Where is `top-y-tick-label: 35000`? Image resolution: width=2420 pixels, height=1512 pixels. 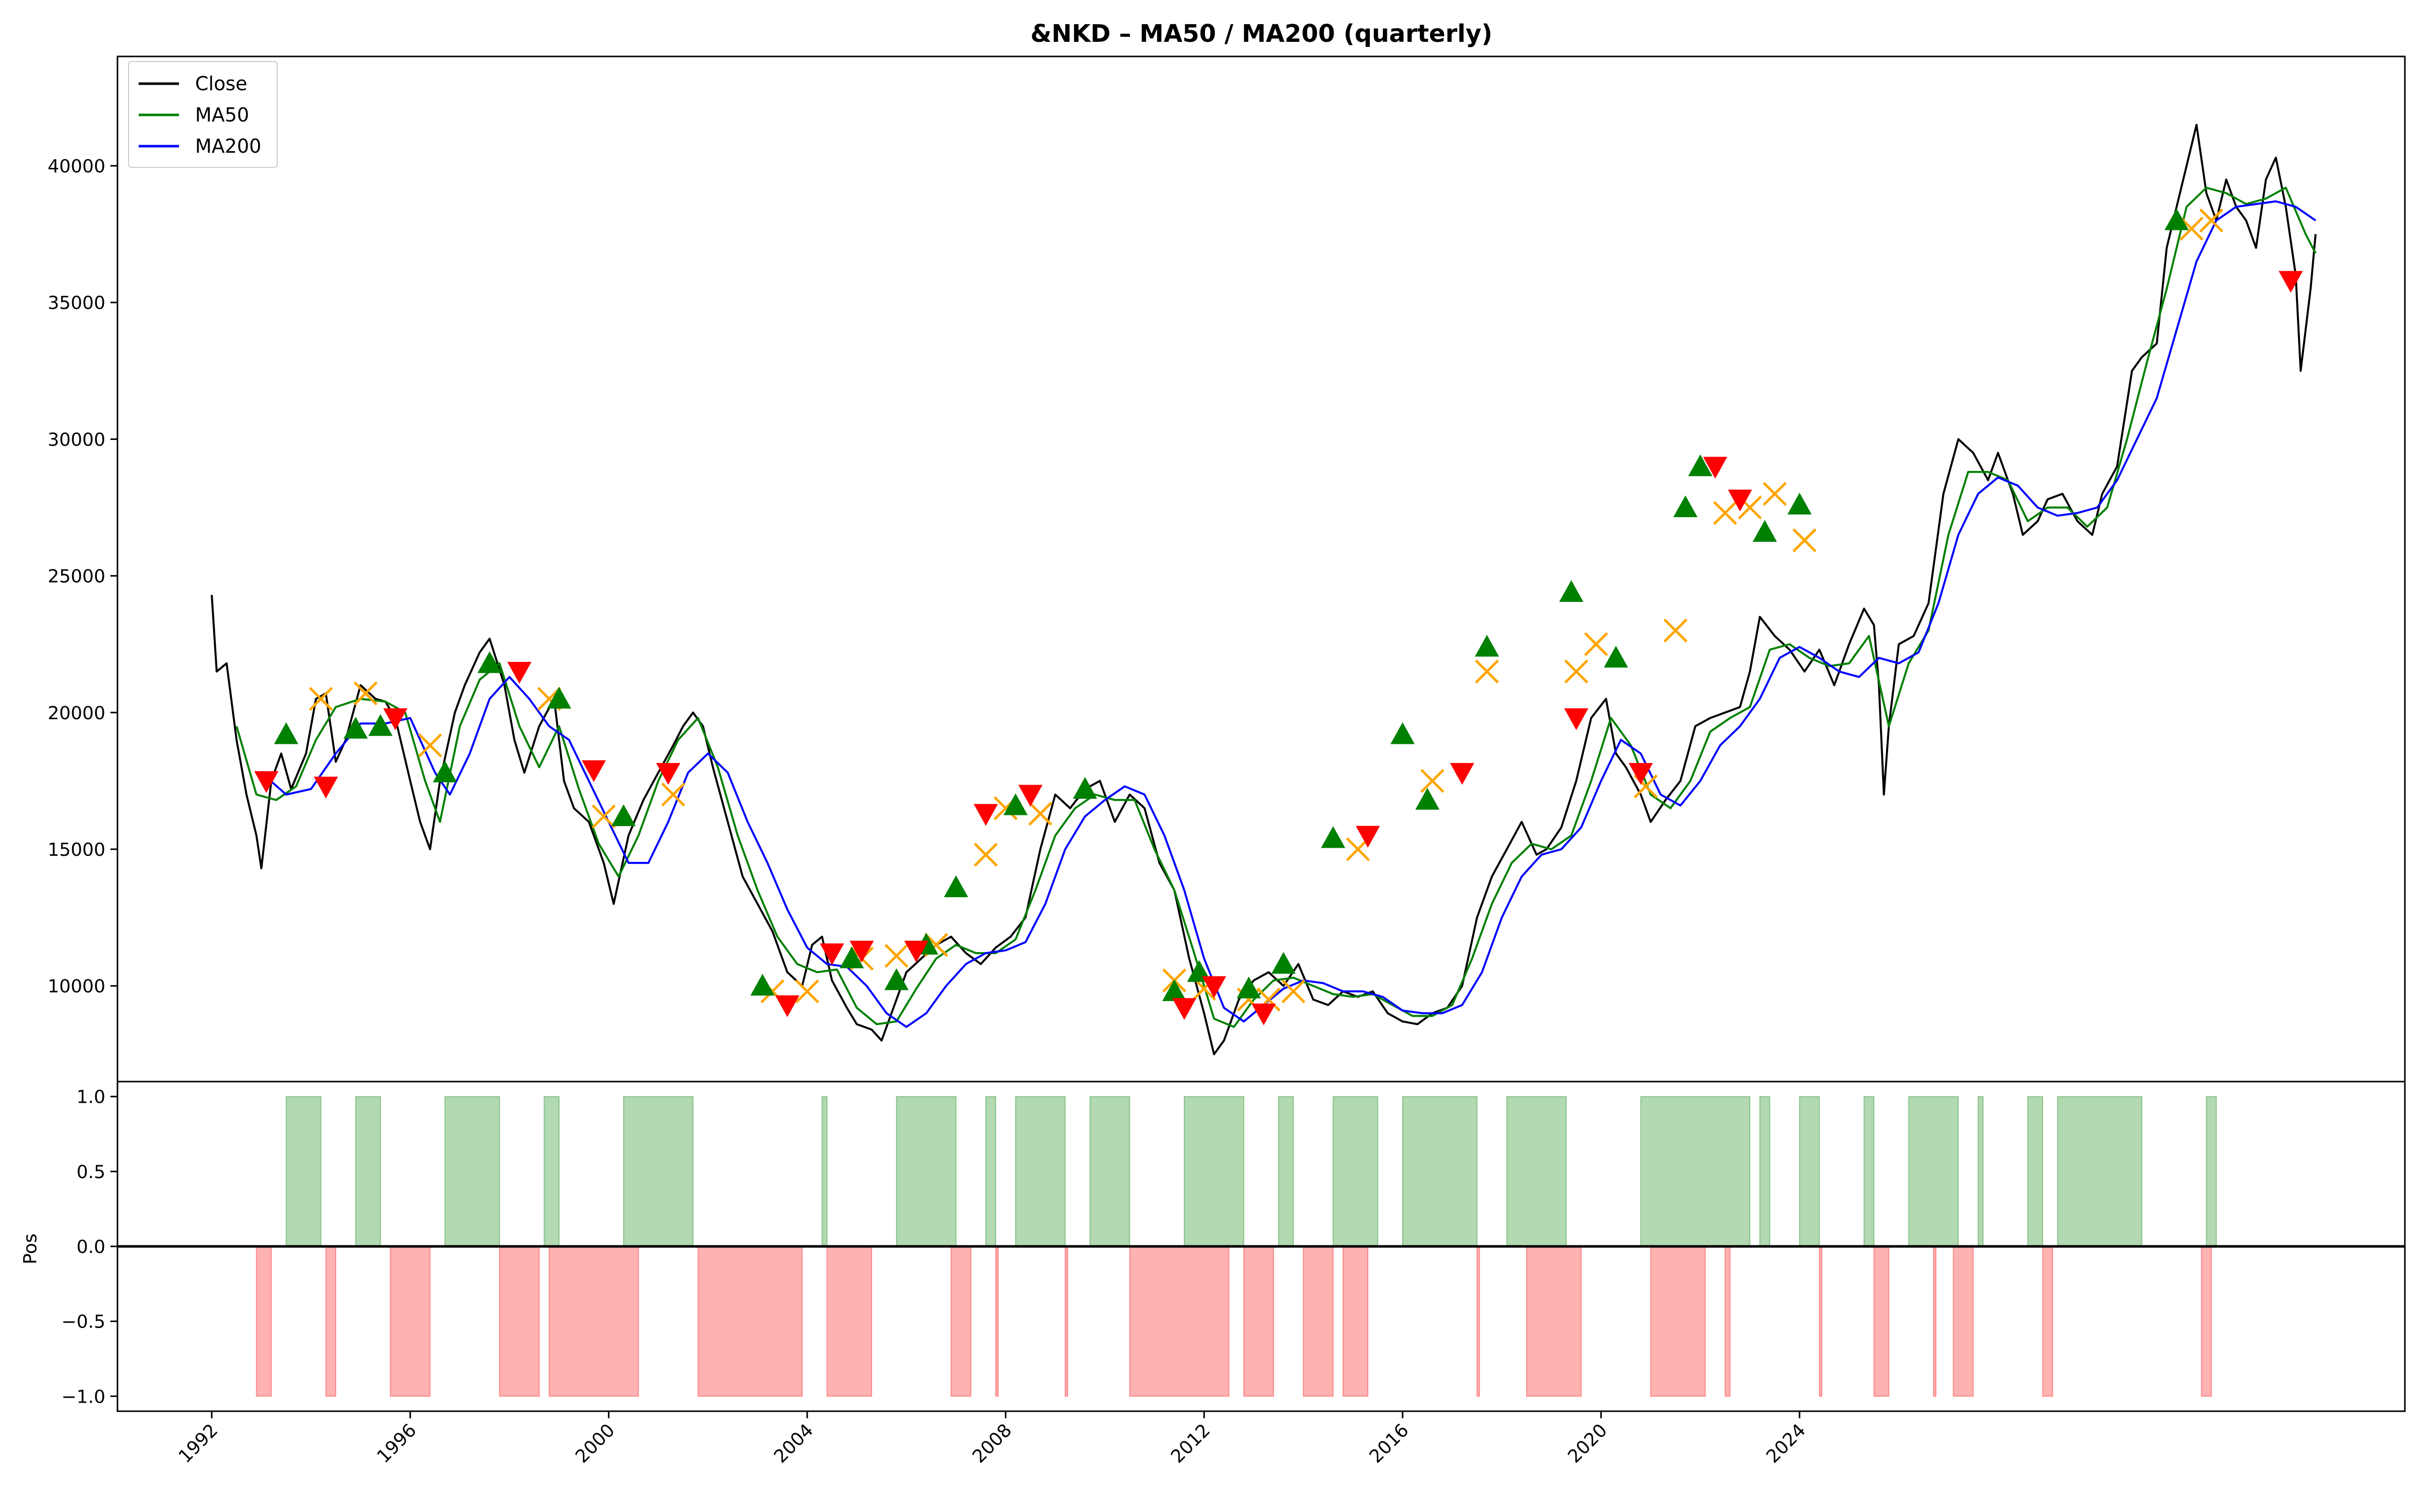 top-y-tick-label: 35000 is located at coordinates (76, 303).